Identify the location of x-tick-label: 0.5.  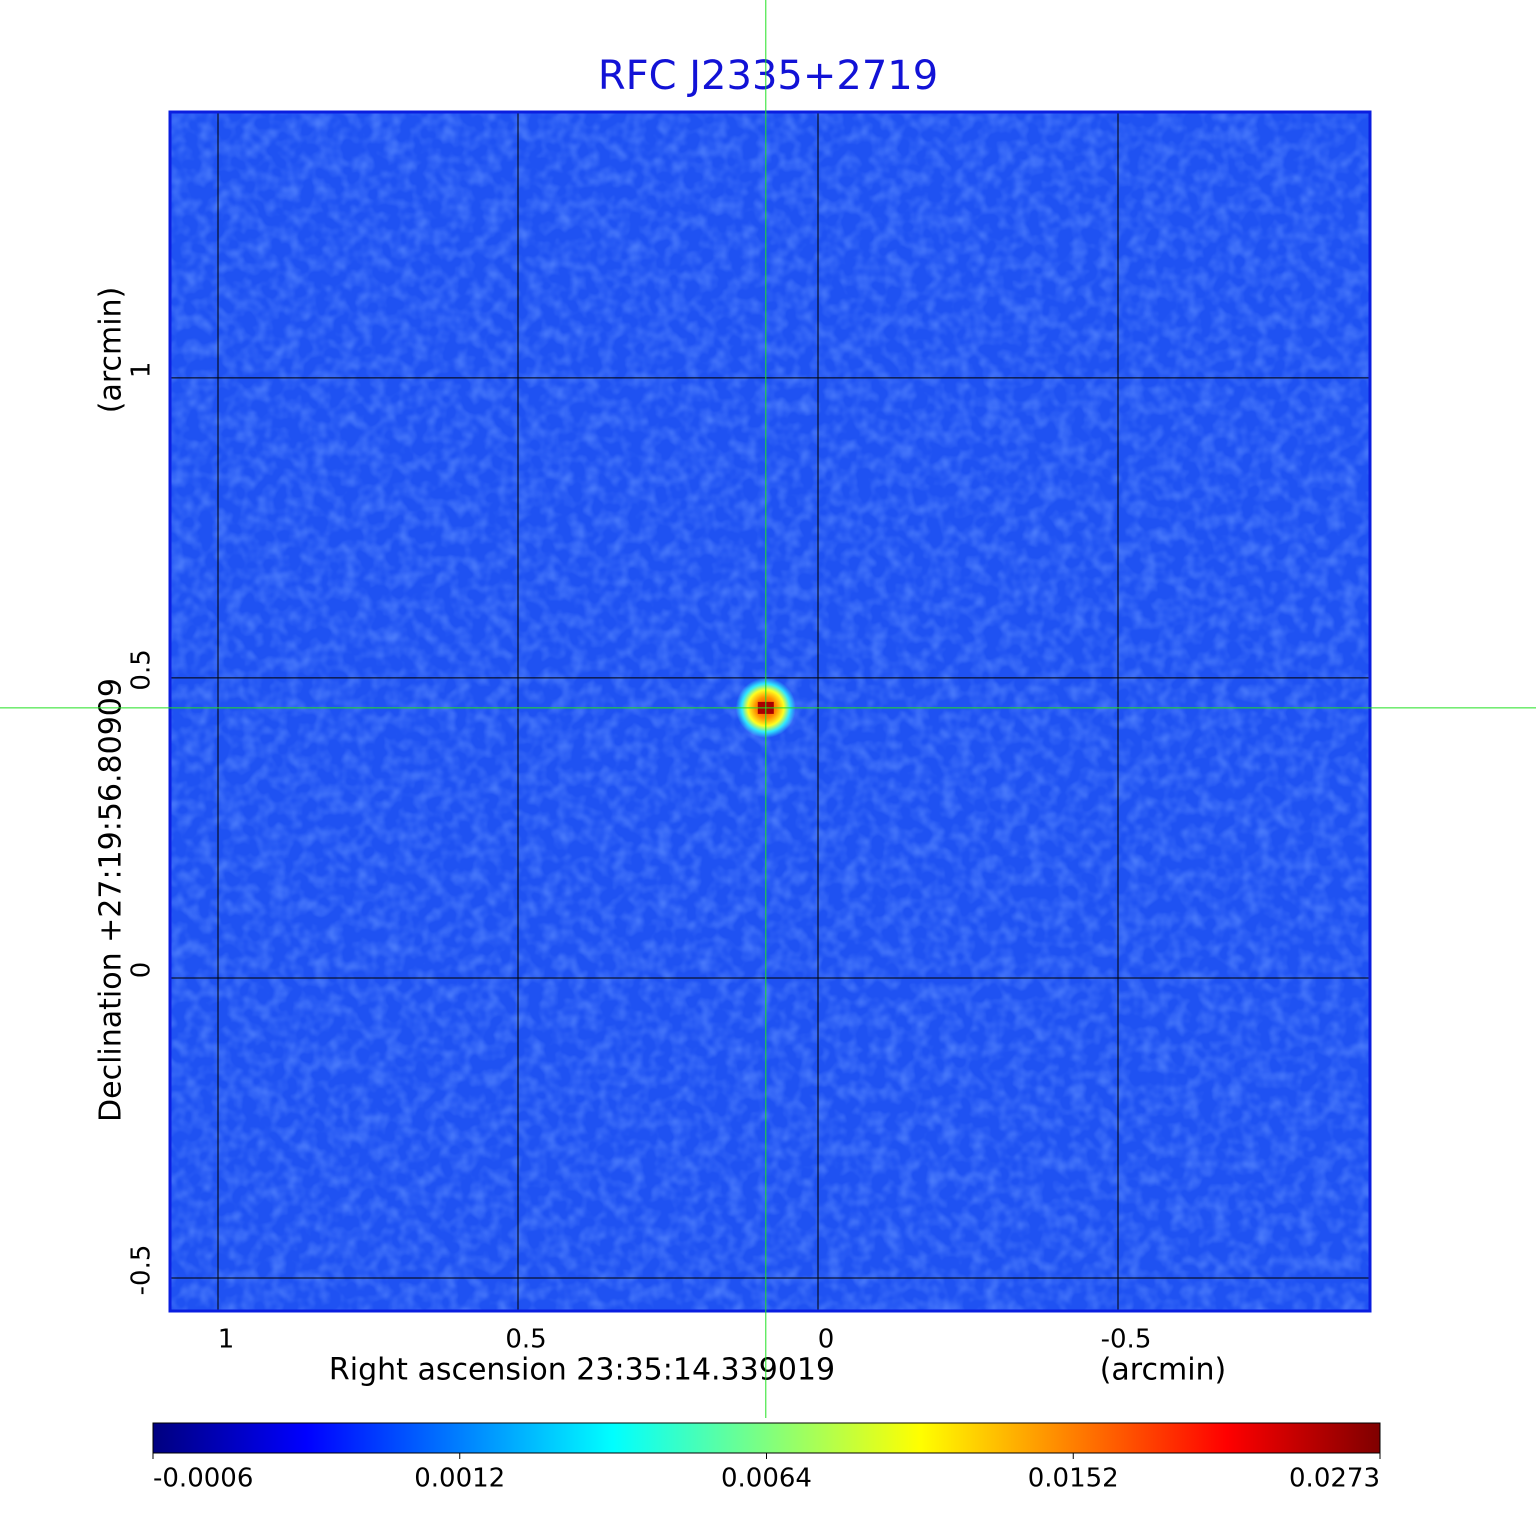
(525, 1340).